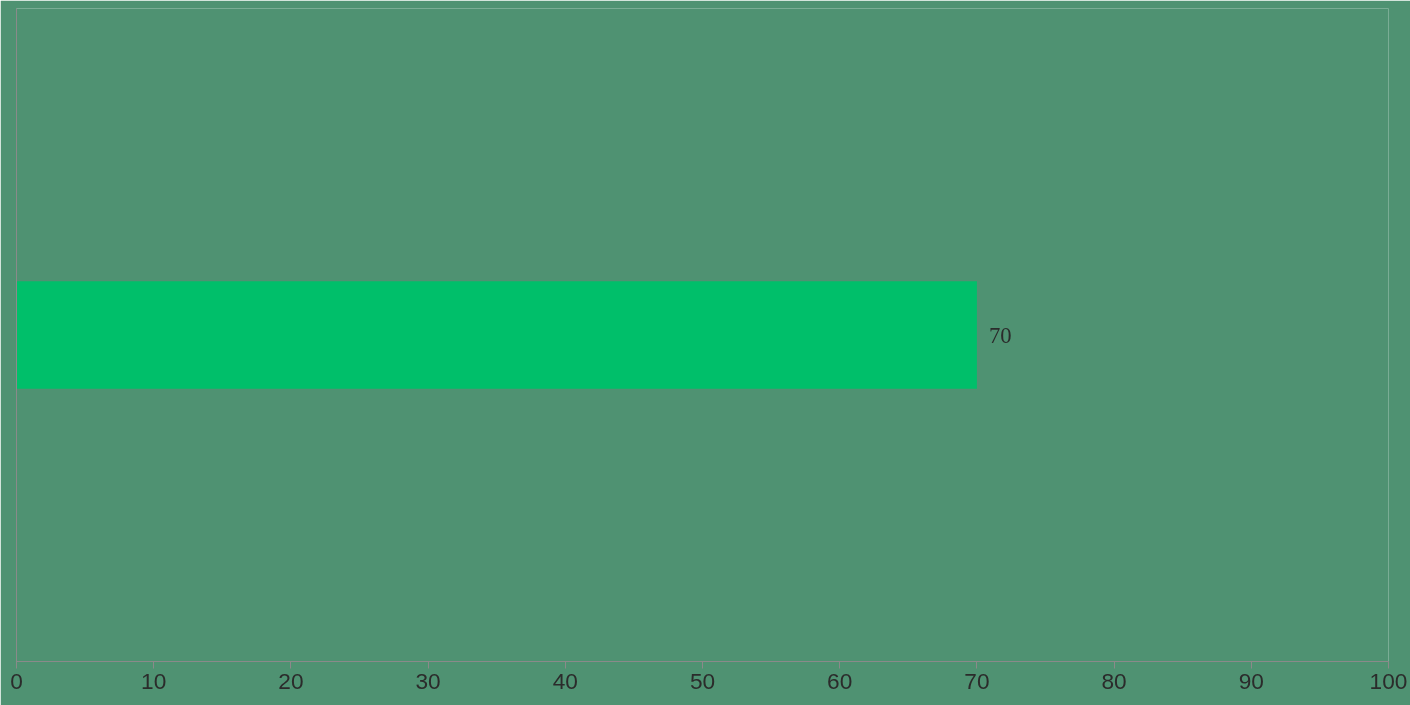 Image resolution: width=1410 pixels, height=705 pixels. I want to click on x-tick-label: 0, so click(16, 680).